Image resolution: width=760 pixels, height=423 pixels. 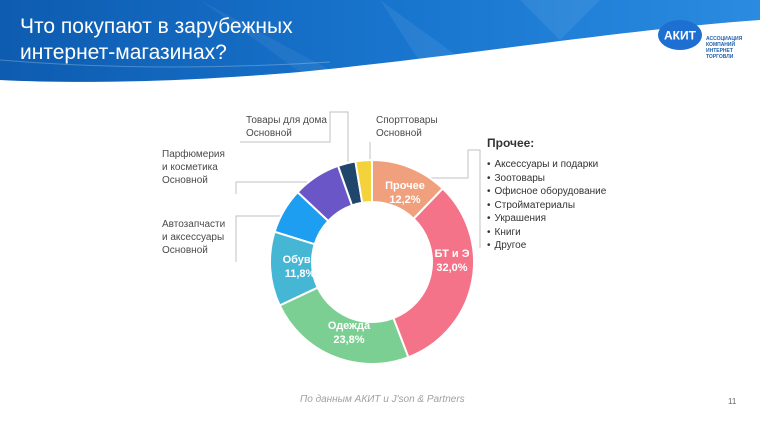 What do you see at coordinates (567, 233) in the screenshot?
I see `list-item: Книги` at bounding box center [567, 233].